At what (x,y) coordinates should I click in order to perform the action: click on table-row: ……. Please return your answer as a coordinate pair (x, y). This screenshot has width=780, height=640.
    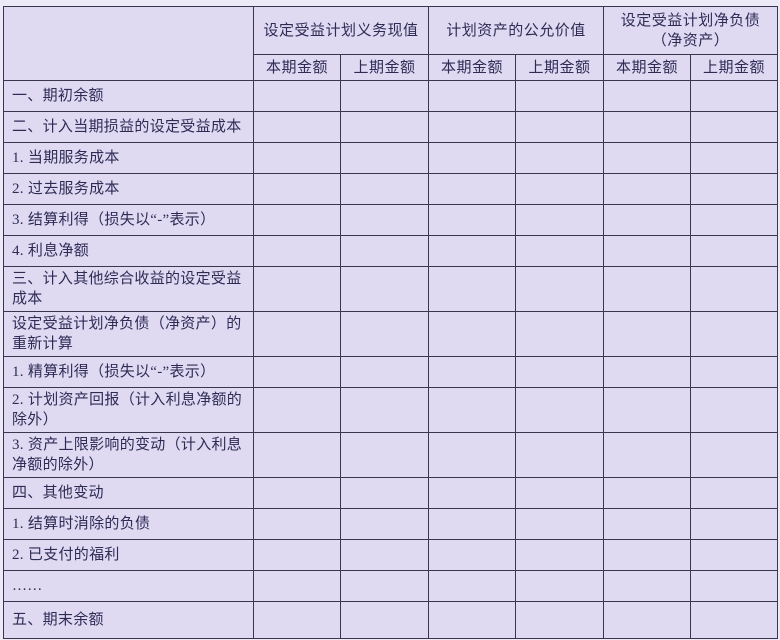
    Looking at the image, I should click on (391, 586).